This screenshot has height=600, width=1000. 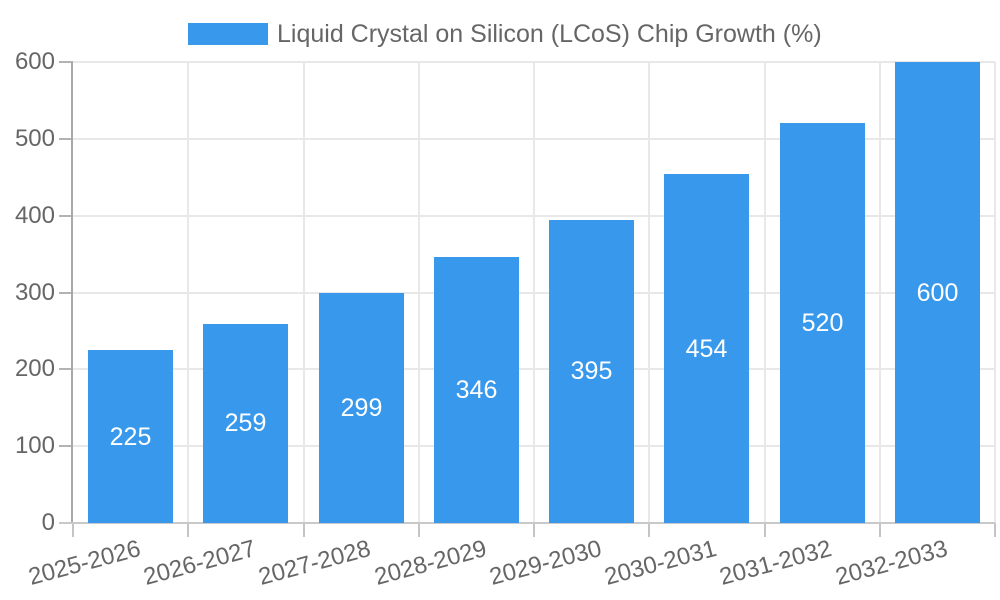 I want to click on y-axis-tick-label: 100, so click(x=34, y=446).